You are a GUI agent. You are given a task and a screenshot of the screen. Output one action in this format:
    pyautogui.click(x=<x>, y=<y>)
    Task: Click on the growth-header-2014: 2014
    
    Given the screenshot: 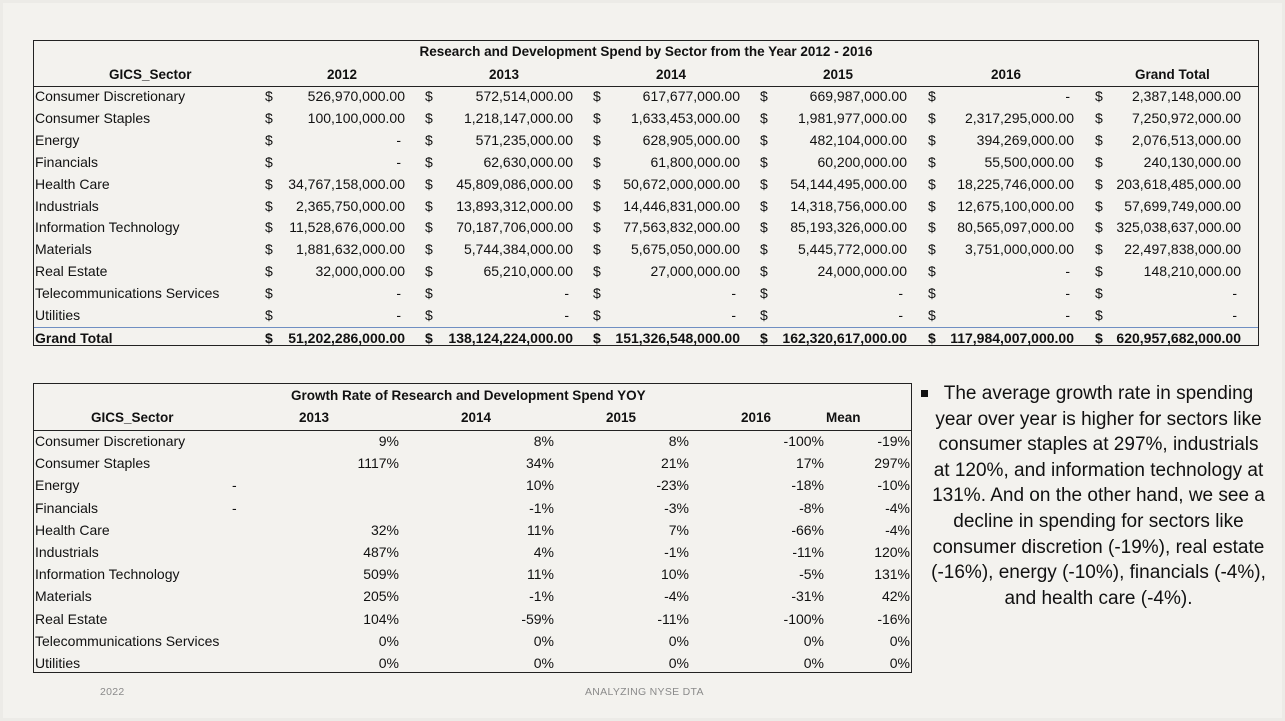 What is the action you would take?
    pyautogui.click(x=476, y=417)
    